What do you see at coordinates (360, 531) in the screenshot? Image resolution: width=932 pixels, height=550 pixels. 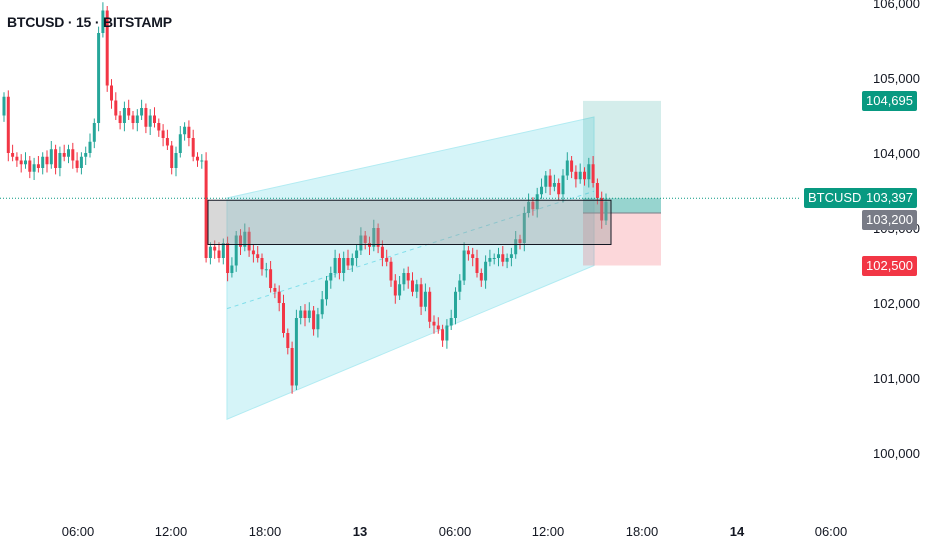 I see `time-axis-label: 13` at bounding box center [360, 531].